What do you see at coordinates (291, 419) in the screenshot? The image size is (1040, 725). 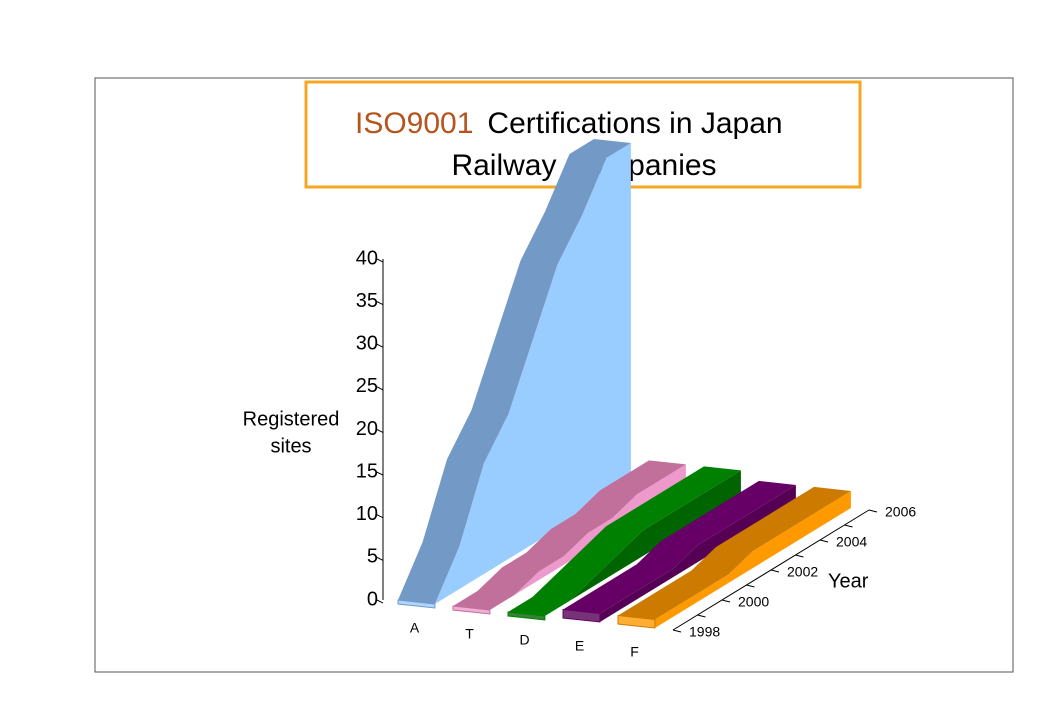 I see `y-axis-label: Registered` at bounding box center [291, 419].